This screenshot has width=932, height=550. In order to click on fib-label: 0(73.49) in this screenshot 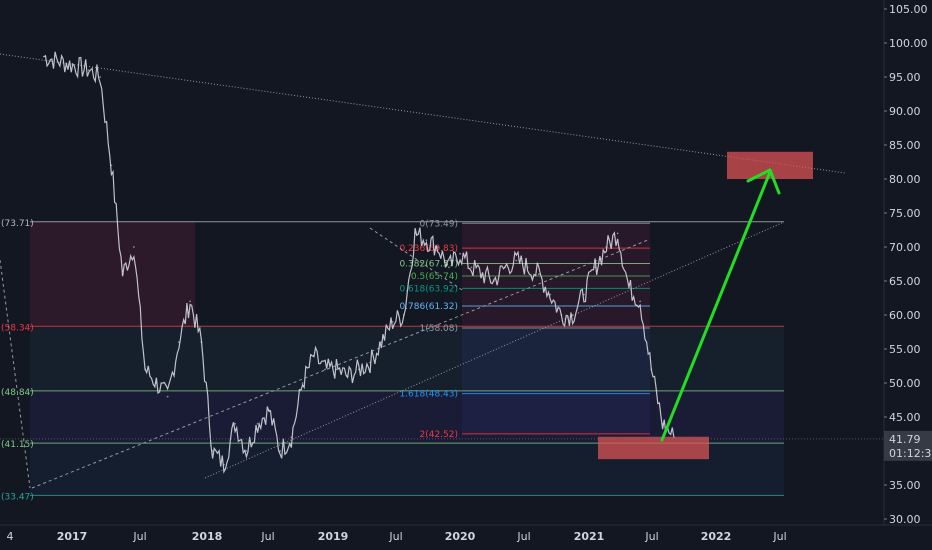, I will do `click(438, 224)`.